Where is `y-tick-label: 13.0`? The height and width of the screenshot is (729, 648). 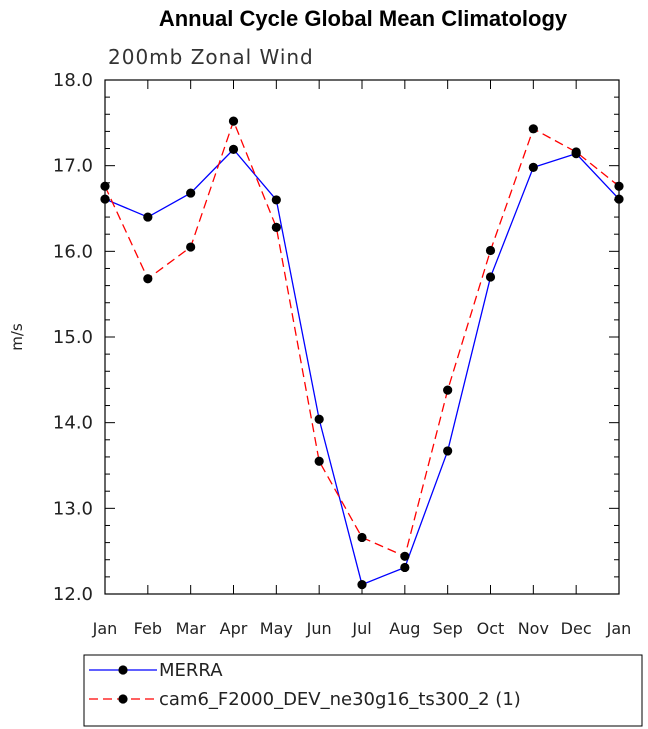
y-tick-label: 13.0 is located at coordinates (73, 508).